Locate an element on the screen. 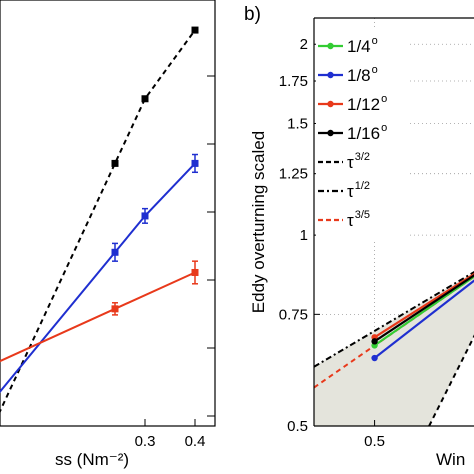 This screenshot has width=474, height=474. panel-b-label: b) is located at coordinates (252, 14).